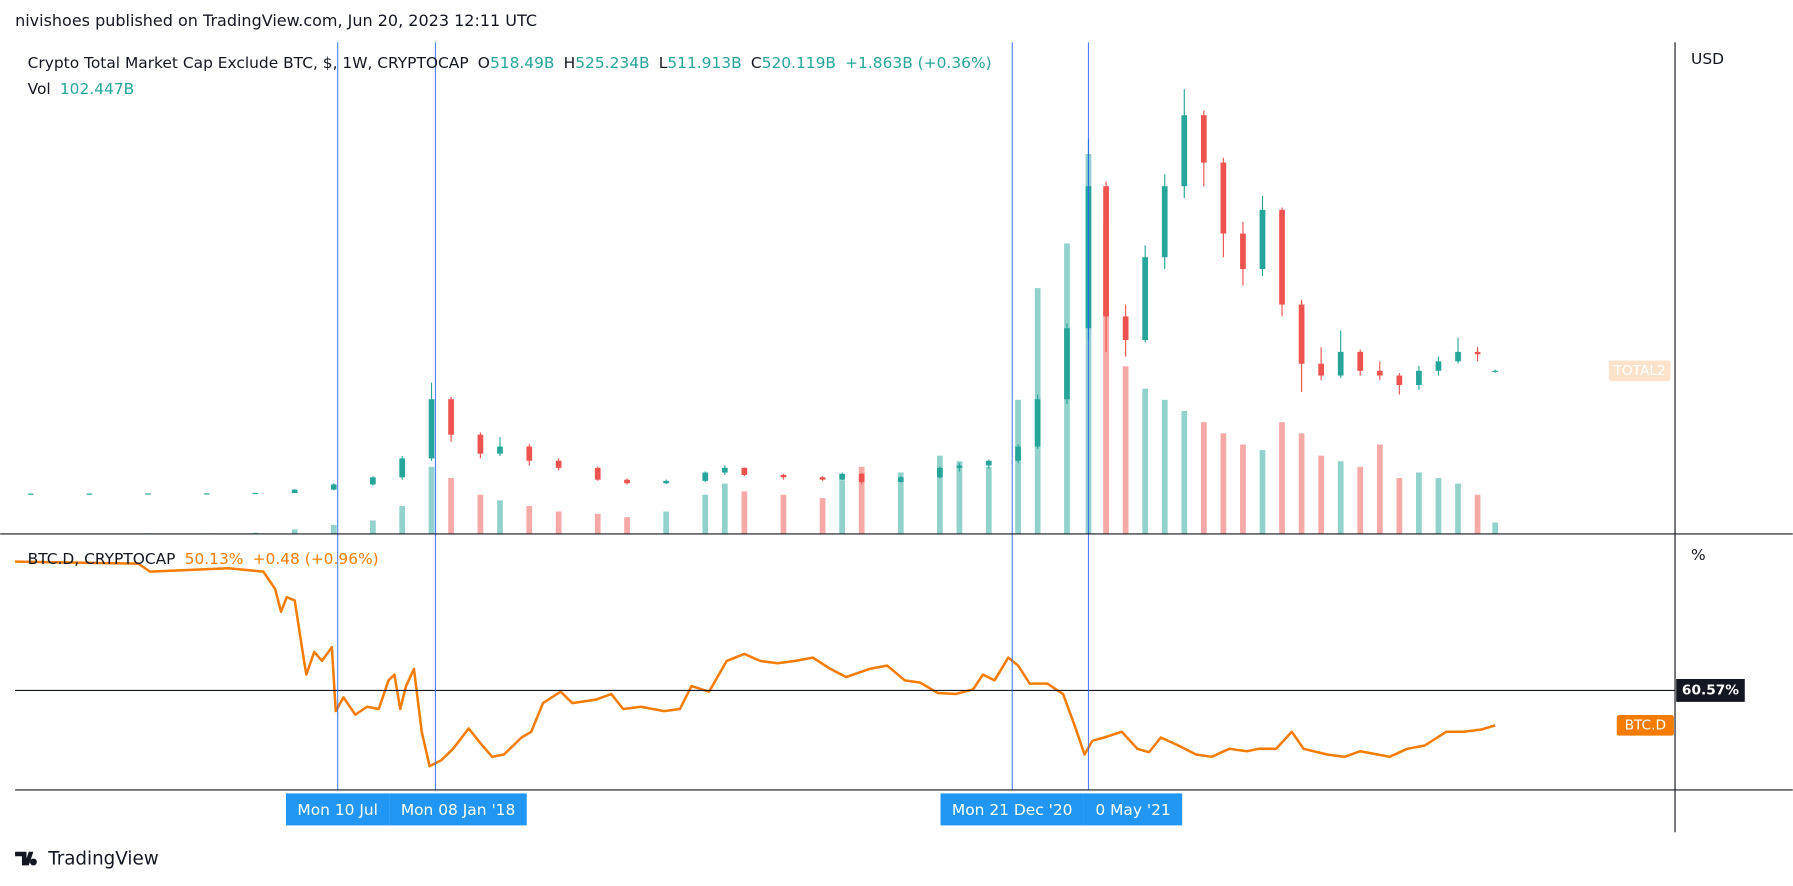  Describe the element at coordinates (704, 62) in the screenshot. I see `legend-l: 511.913B` at that location.